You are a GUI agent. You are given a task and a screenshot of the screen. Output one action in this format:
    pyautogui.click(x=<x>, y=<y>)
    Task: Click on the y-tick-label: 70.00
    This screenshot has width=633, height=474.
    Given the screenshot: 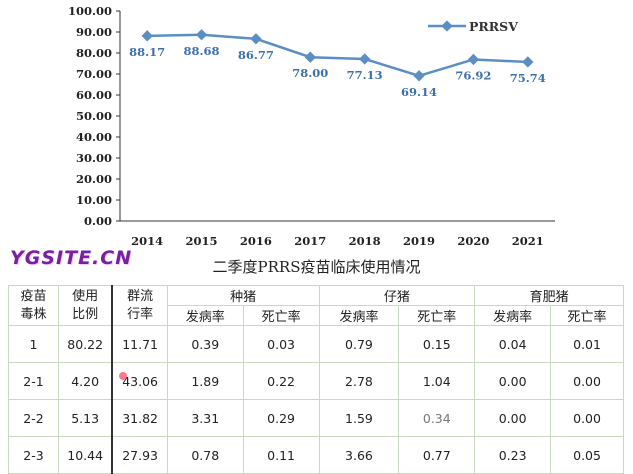 What is the action you would take?
    pyautogui.click(x=94, y=74)
    